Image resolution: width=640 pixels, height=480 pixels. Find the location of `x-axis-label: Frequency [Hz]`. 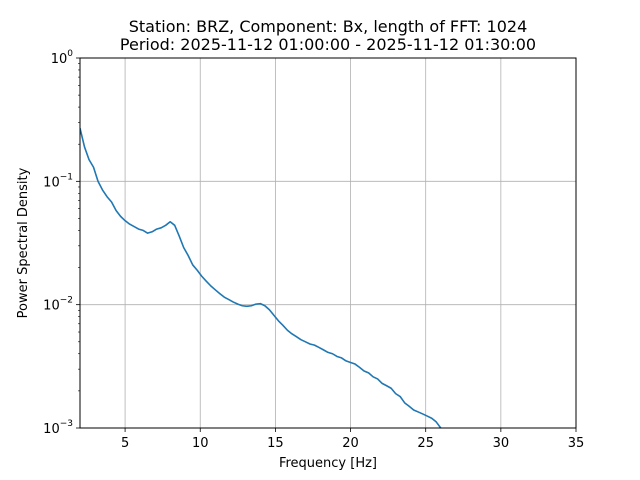

x-axis-label: Frequency [Hz] is located at coordinates (328, 463).